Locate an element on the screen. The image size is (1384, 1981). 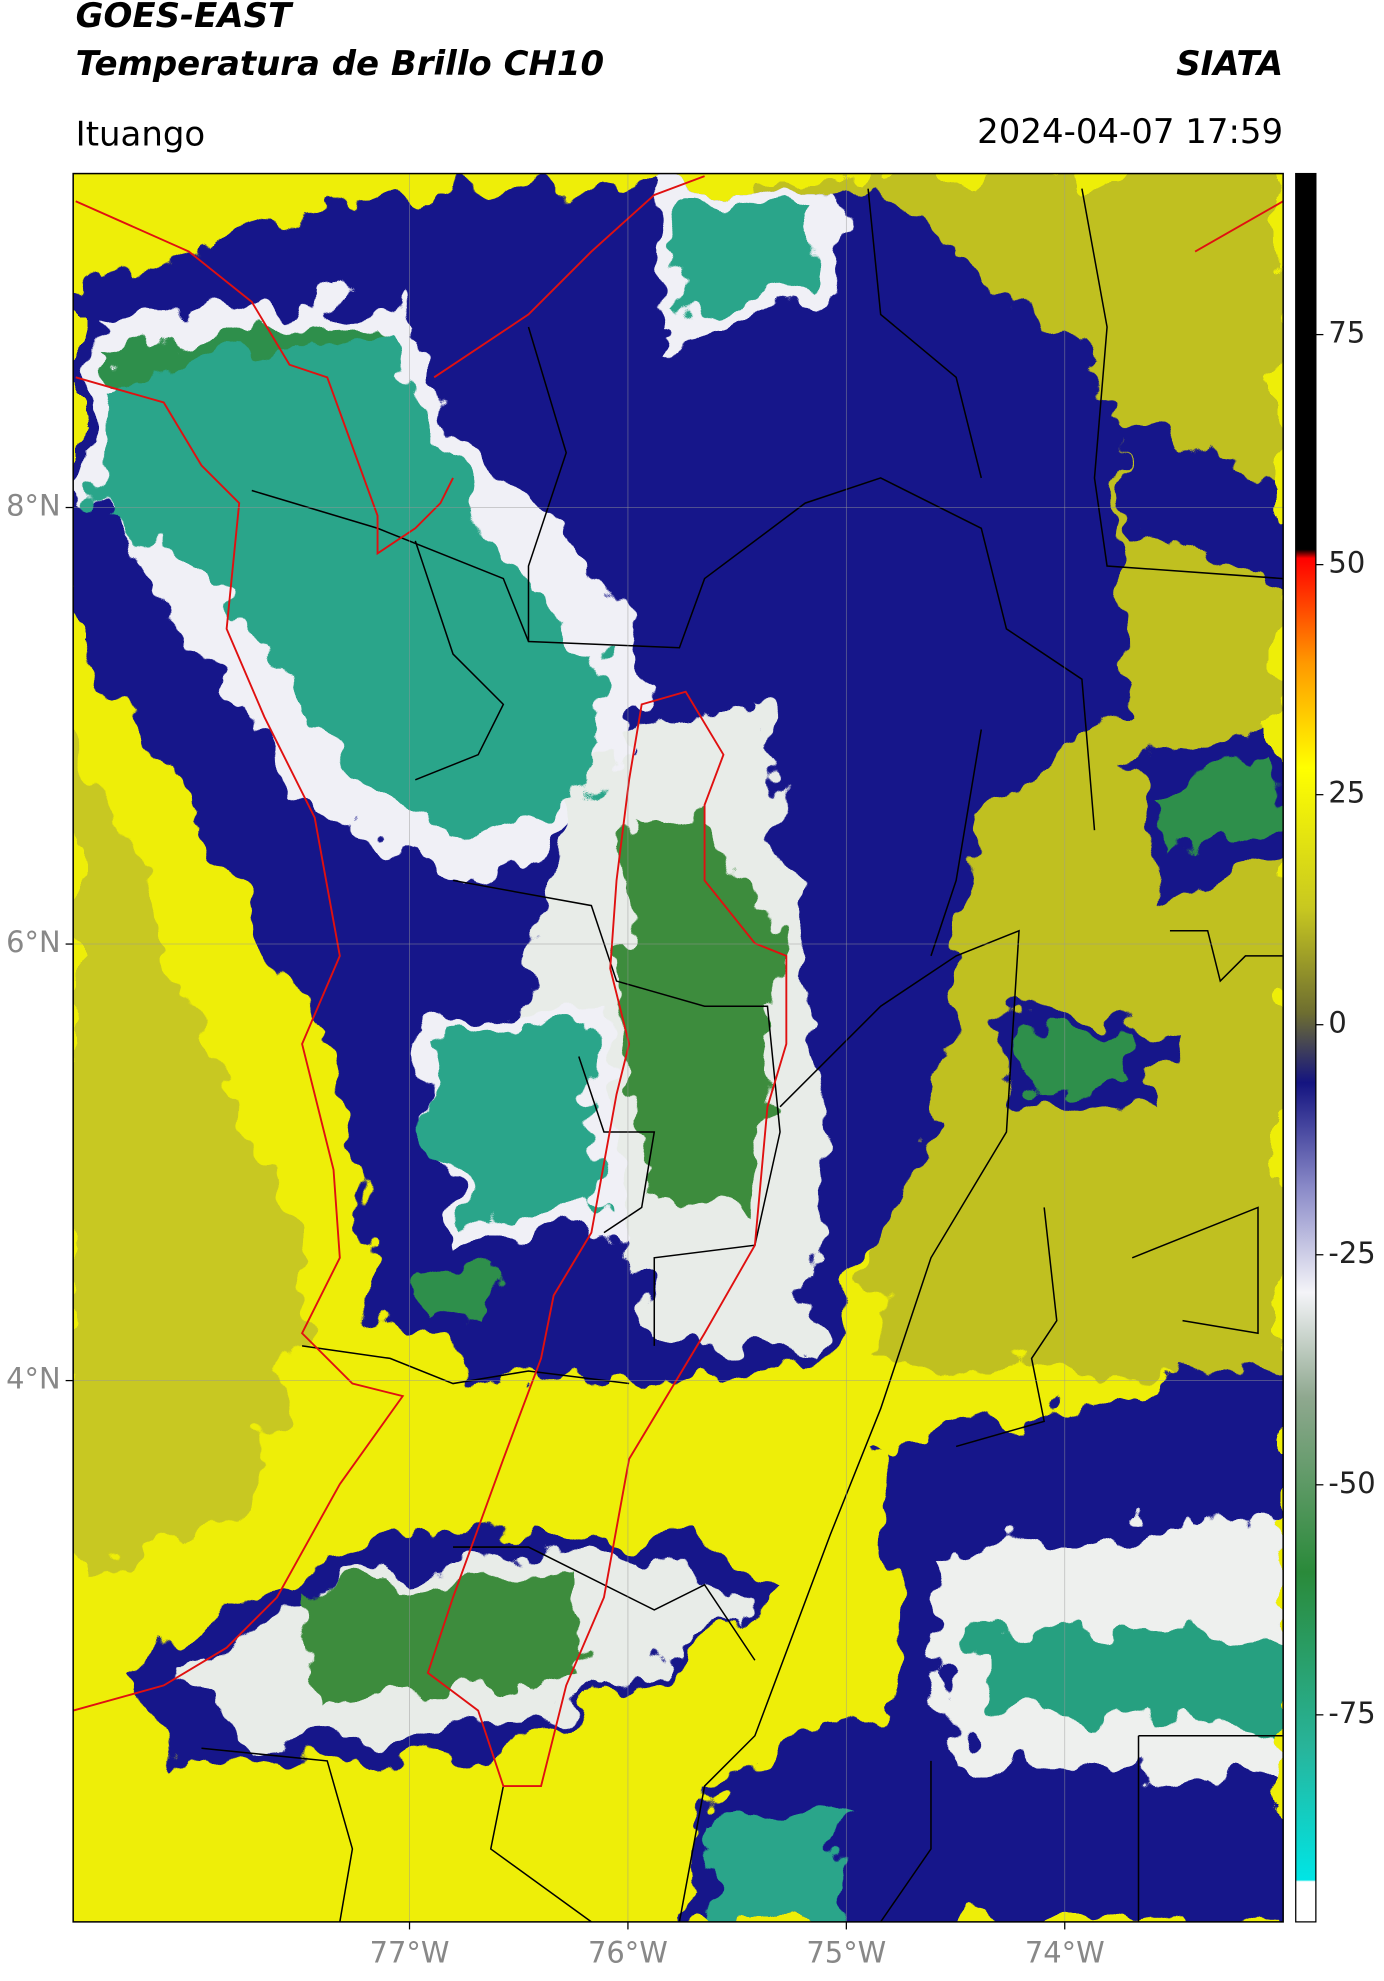
colorbar-tick-label: 0 is located at coordinates (1337, 1023).